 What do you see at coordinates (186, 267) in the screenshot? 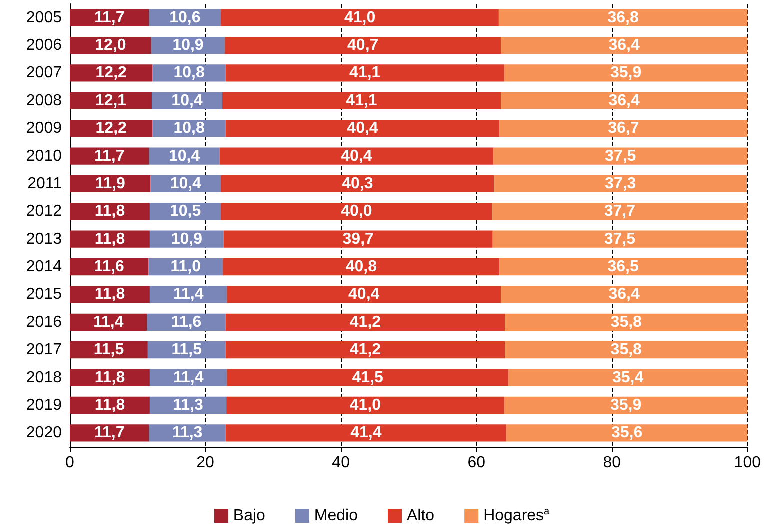
I see `data-label: 11,0` at bounding box center [186, 267].